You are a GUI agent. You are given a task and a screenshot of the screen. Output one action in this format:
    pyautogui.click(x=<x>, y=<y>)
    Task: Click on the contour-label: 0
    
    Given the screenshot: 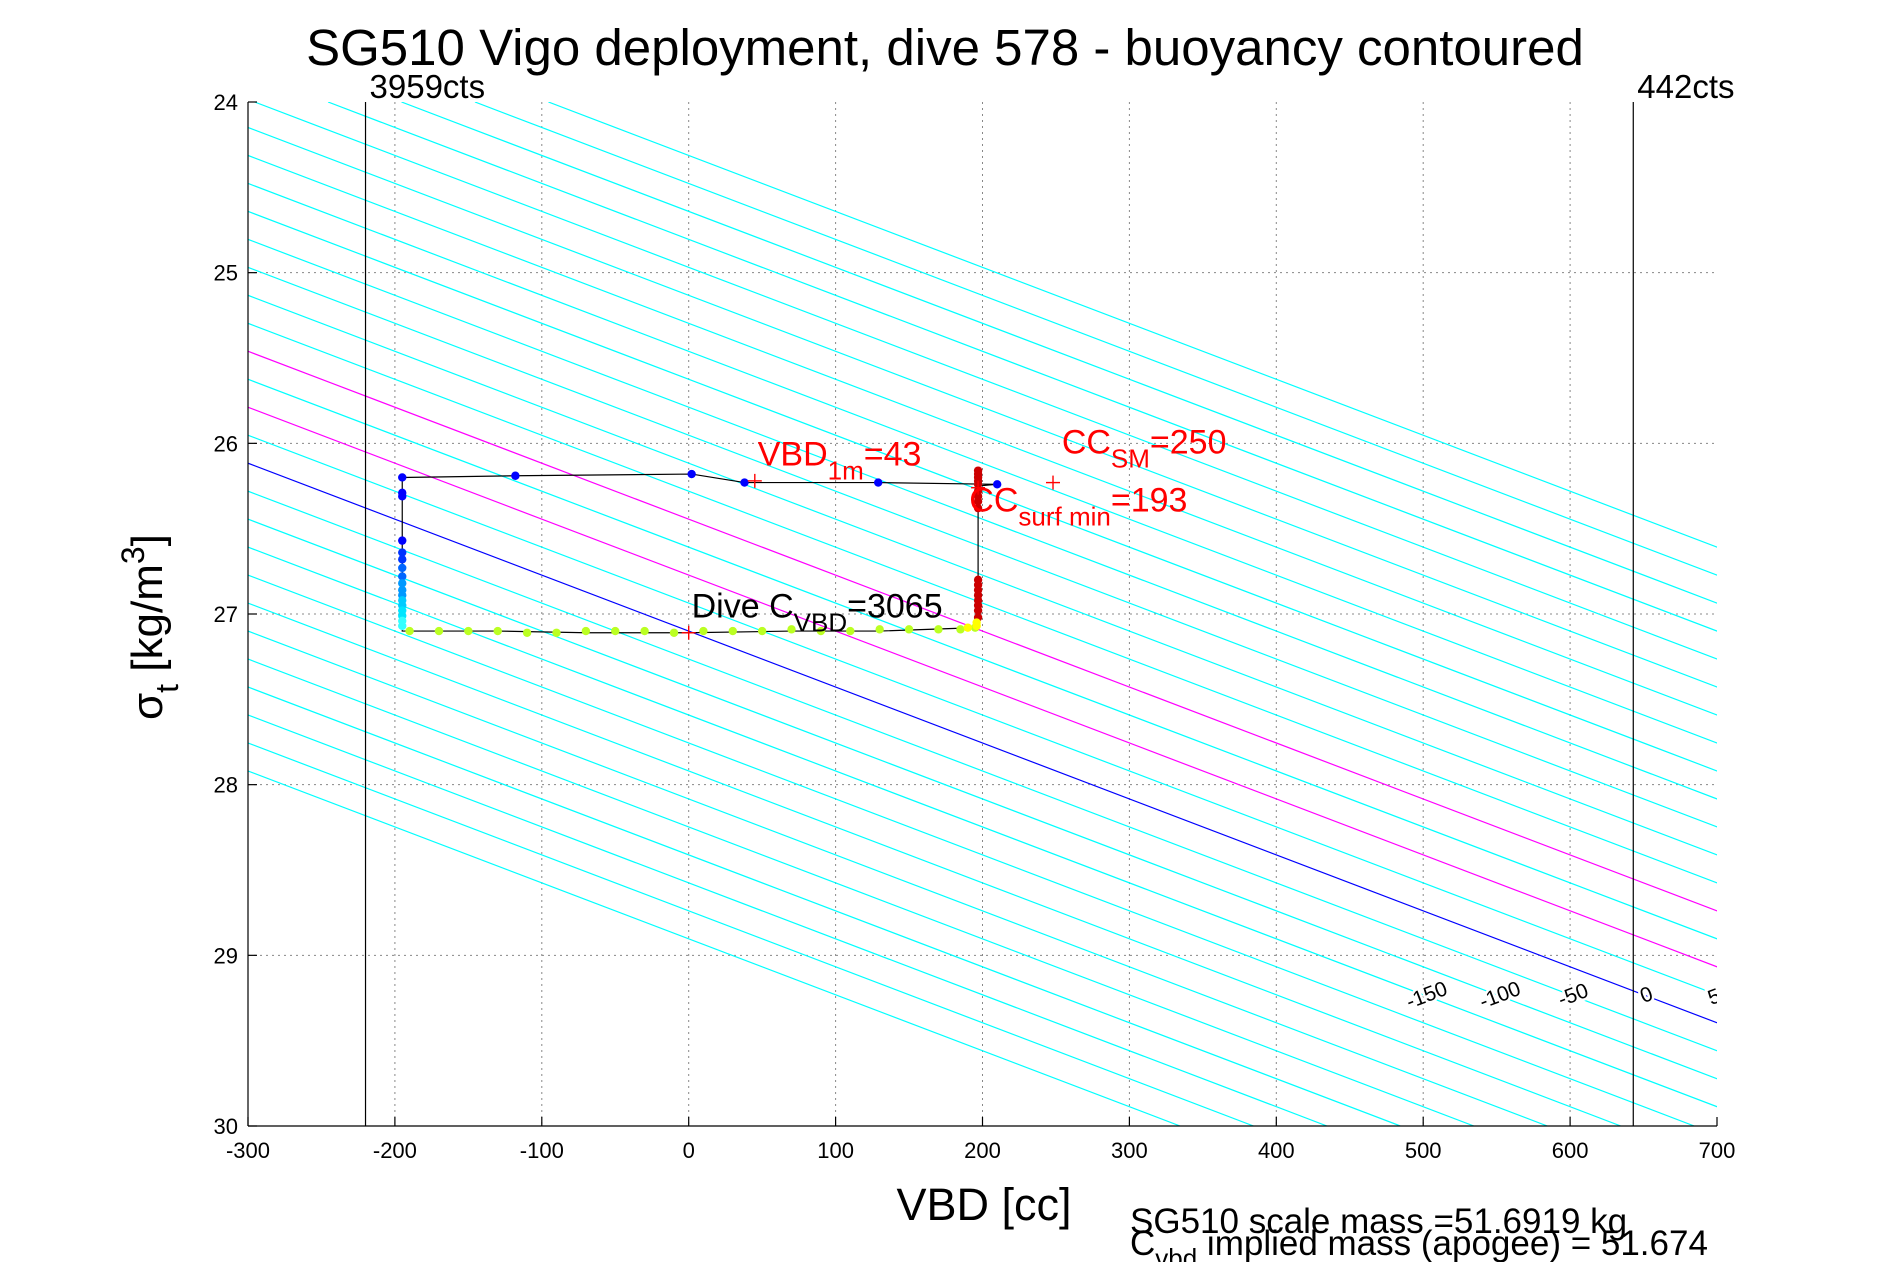 What is the action you would take?
    pyautogui.click(x=1646, y=995)
    